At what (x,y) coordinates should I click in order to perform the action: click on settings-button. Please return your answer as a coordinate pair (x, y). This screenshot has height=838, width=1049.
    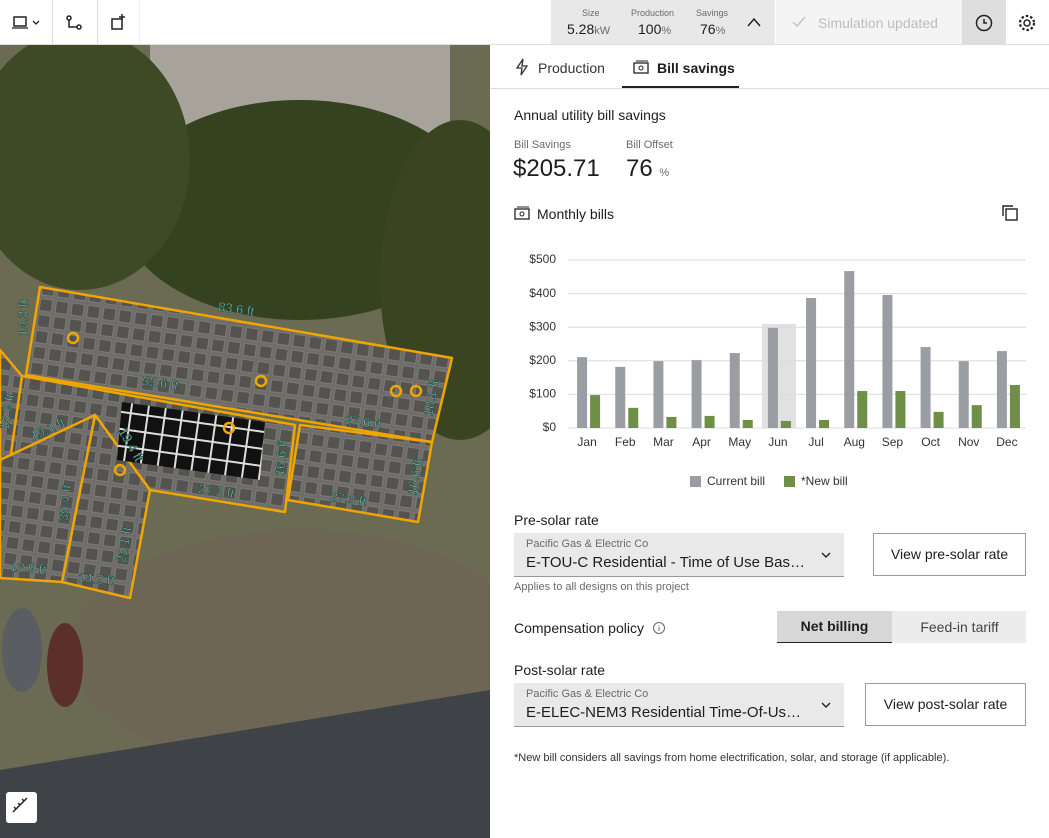
    Looking at the image, I should click on (1027, 23).